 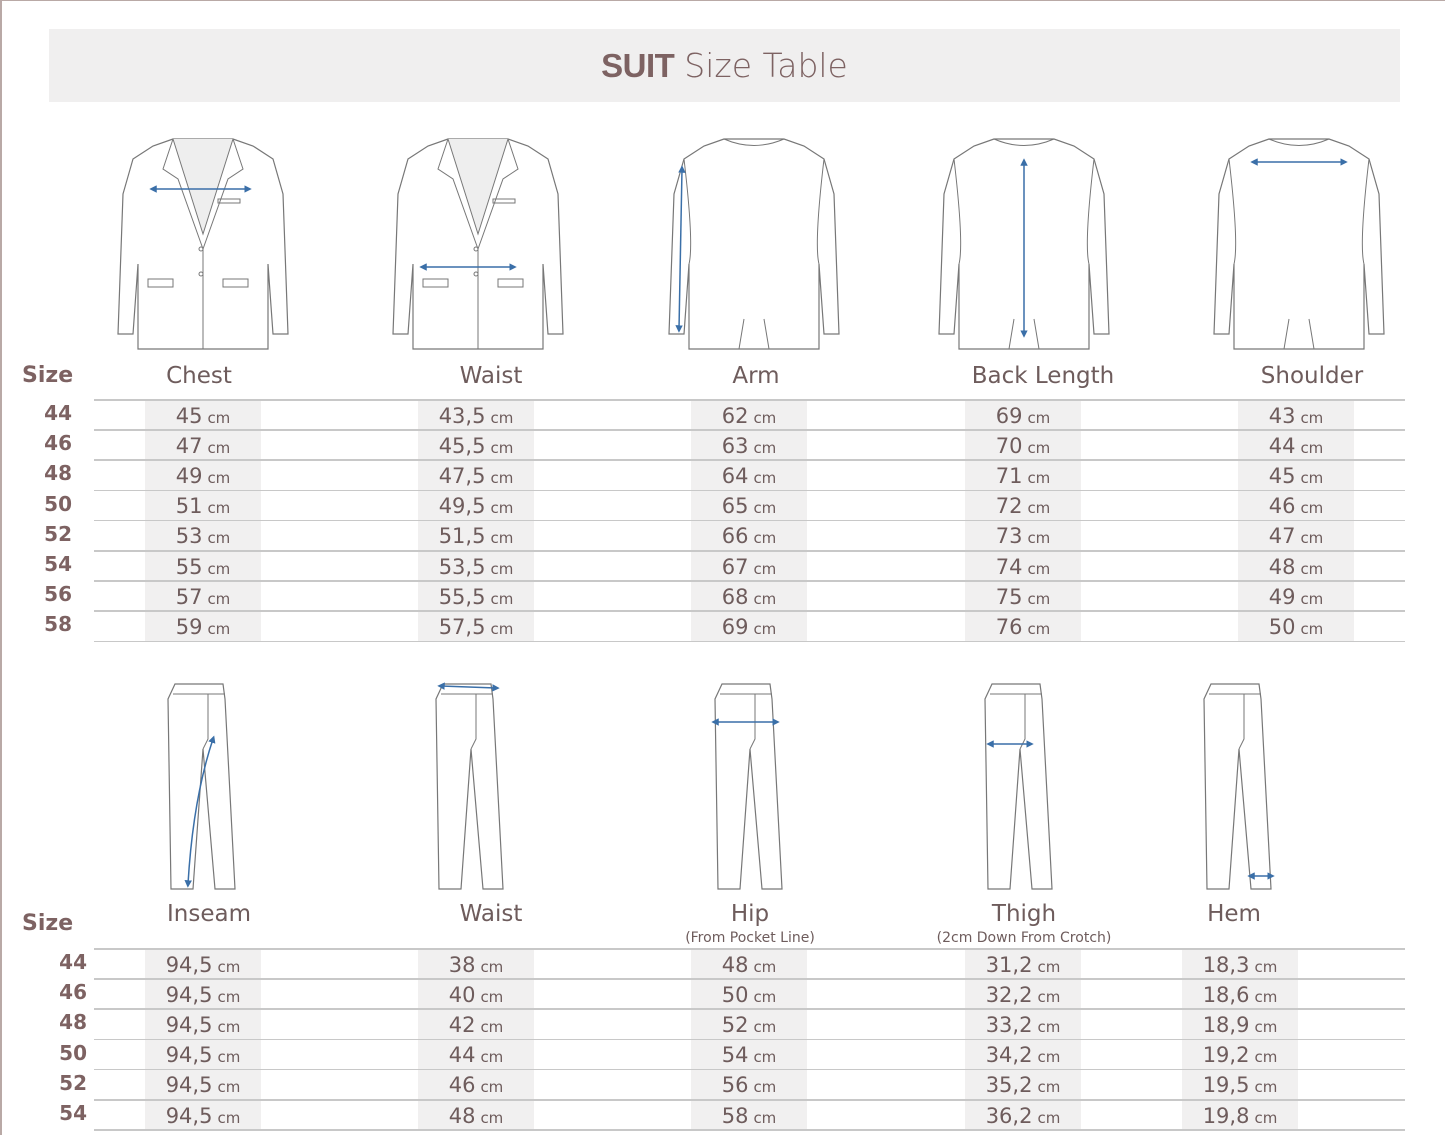 I want to click on table-cell: 48 cm, so click(x=1296, y=566).